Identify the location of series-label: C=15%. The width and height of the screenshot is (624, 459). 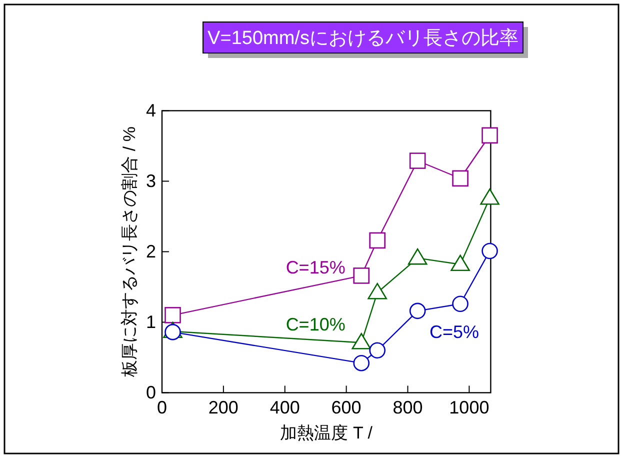
(316, 268).